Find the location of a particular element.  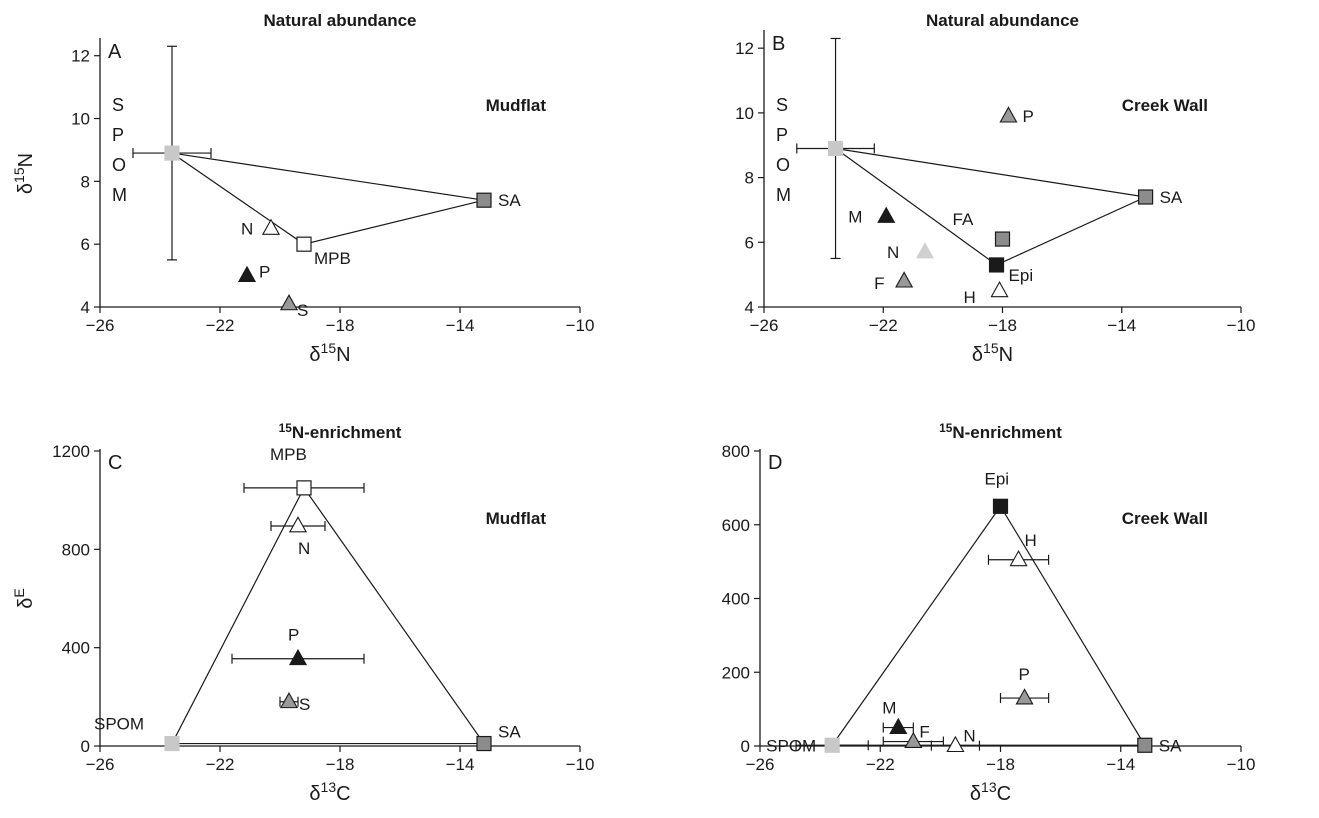

y-axis-label: δ15N is located at coordinates (24, 173).